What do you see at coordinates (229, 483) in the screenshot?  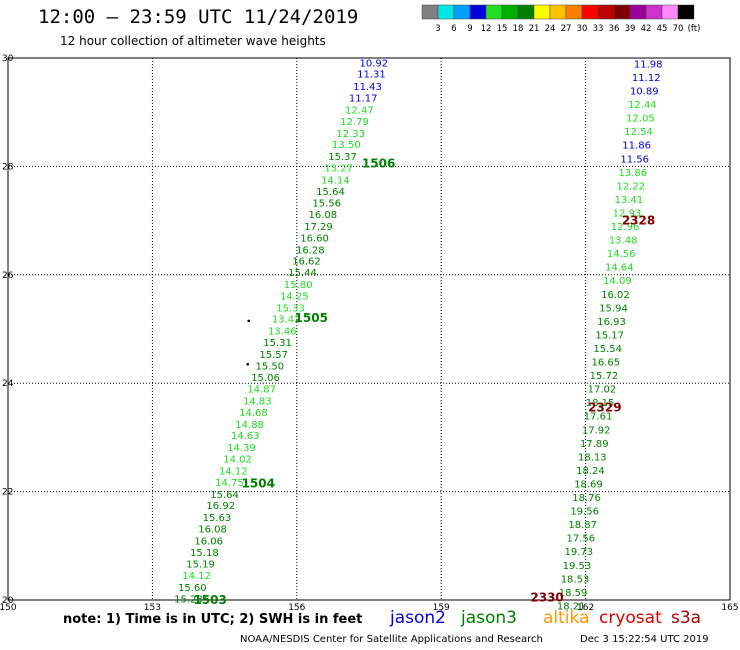 I see `data-label: 14.75` at bounding box center [229, 483].